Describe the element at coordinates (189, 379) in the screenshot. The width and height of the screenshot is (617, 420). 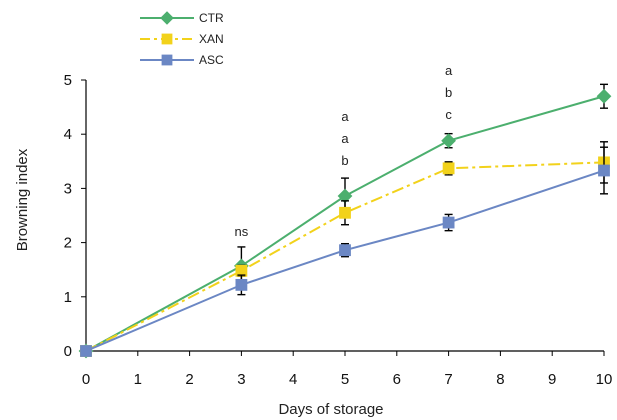
I see `x-tick-label: 2` at that location.